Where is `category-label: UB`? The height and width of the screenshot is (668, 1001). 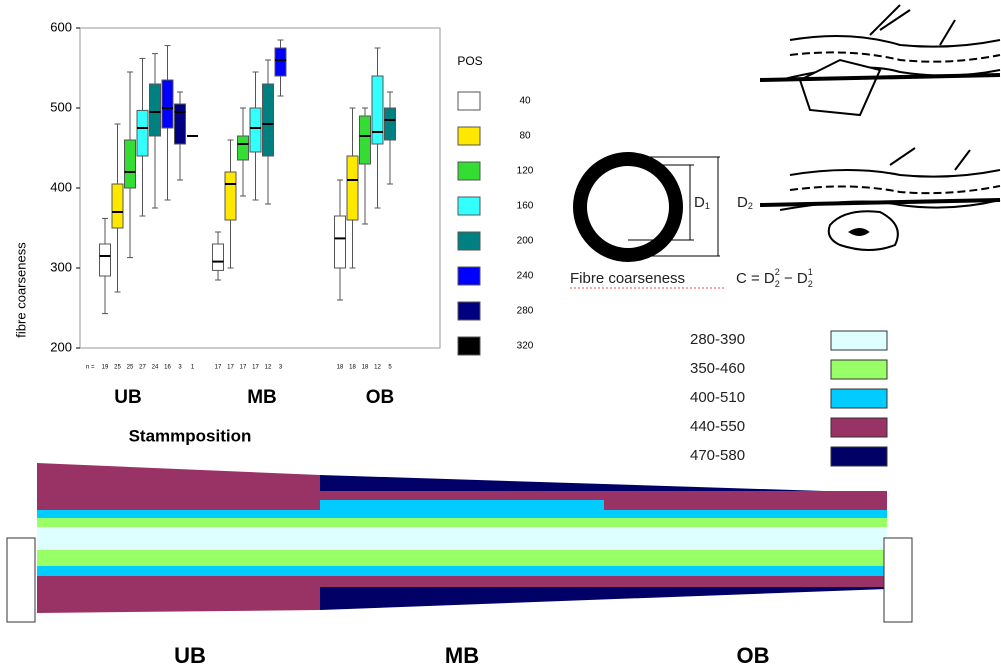 category-label: UB is located at coordinates (127, 397).